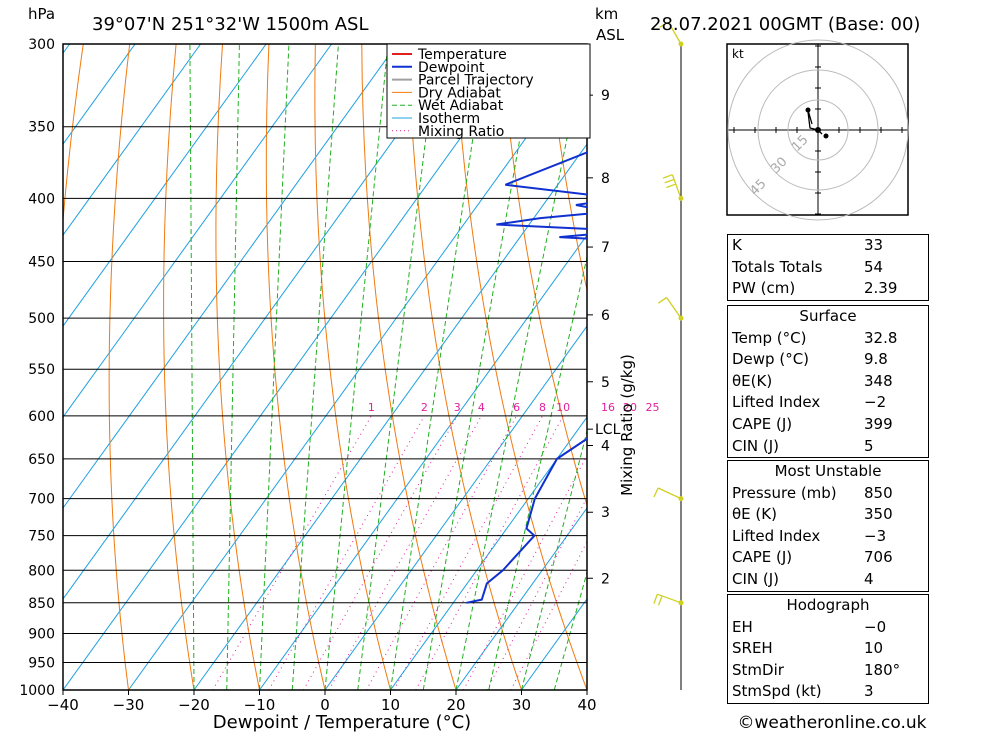  I want to click on km-tick-label: 2, so click(605, 579).